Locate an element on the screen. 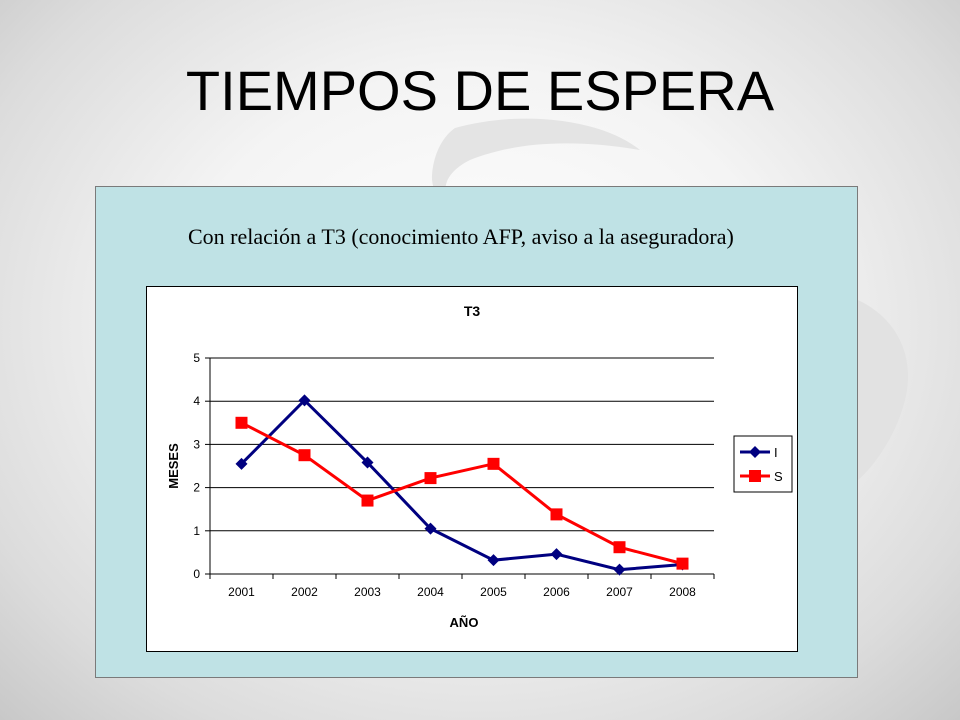 Image resolution: width=960 pixels, height=720 pixels. data-point-I-2005 is located at coordinates (494, 560).